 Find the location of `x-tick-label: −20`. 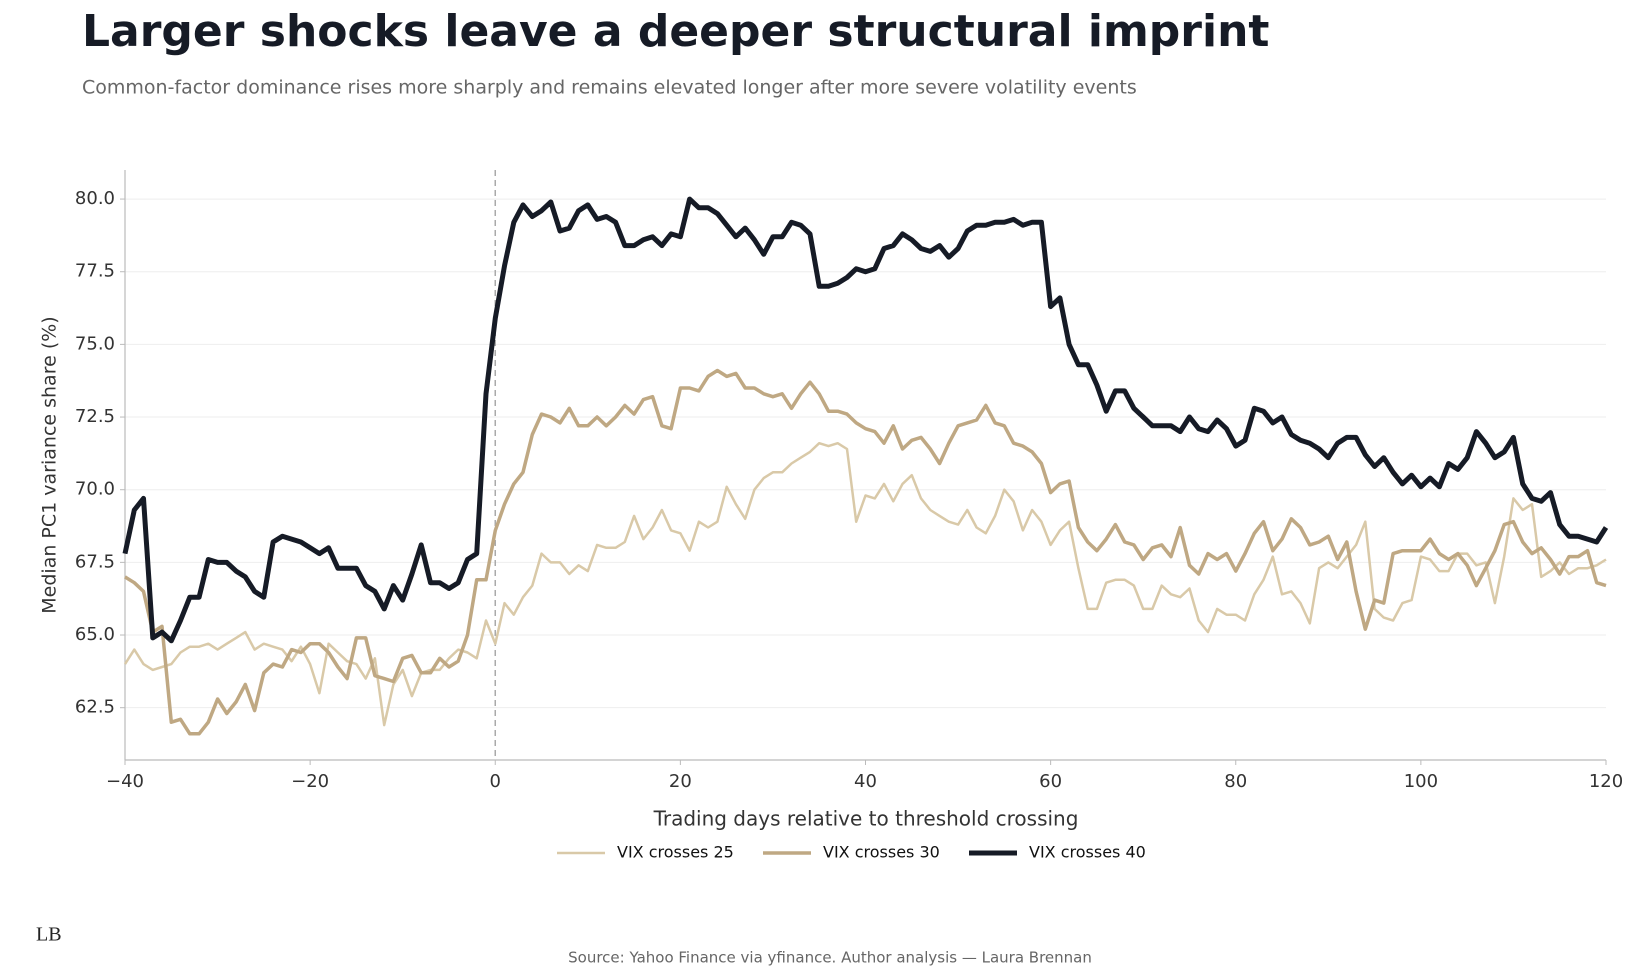

x-tick-label: −20 is located at coordinates (310, 781).